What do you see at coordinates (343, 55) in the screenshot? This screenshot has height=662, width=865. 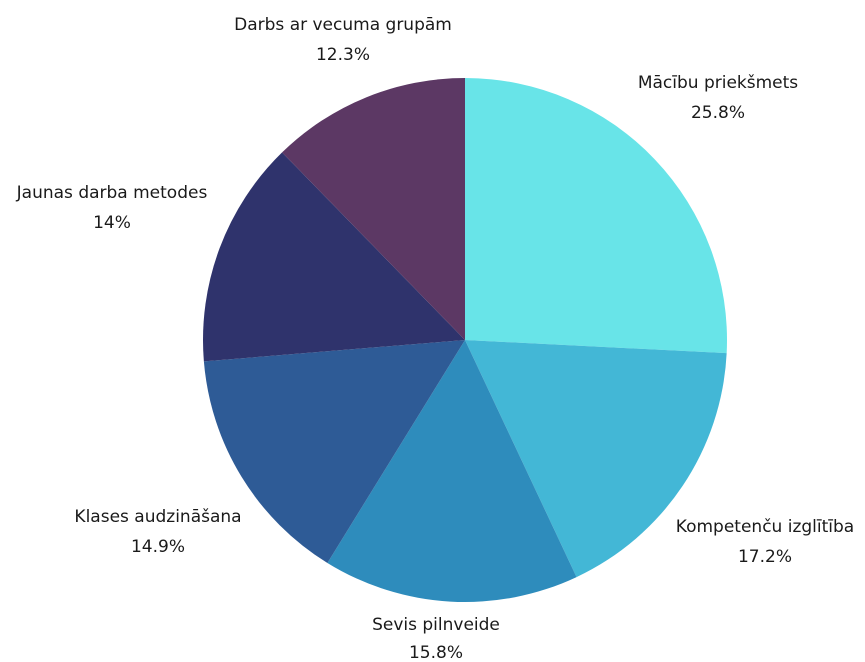 I see `value-darbs-ar-vecuma-grupam: 12.3%` at bounding box center [343, 55].